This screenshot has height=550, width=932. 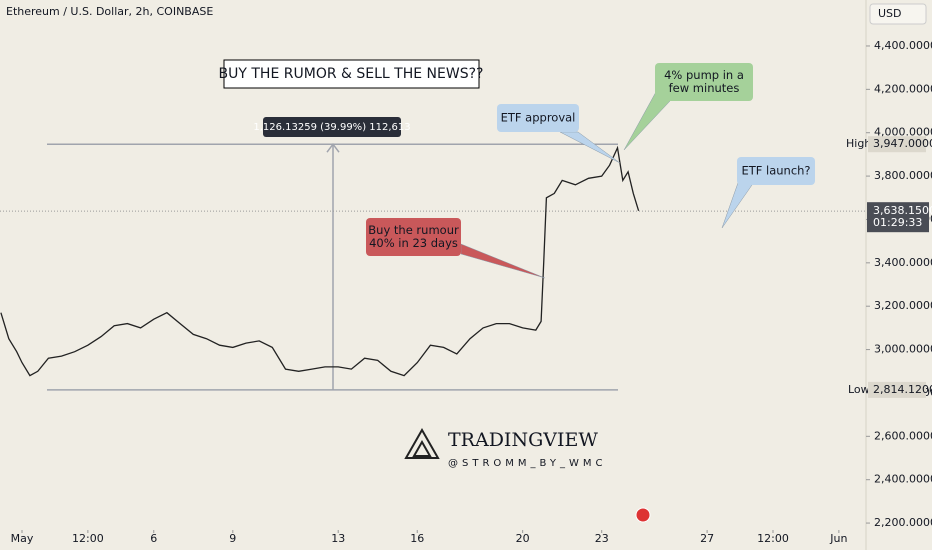 I want to click on event-flag, so click(x=643, y=515).